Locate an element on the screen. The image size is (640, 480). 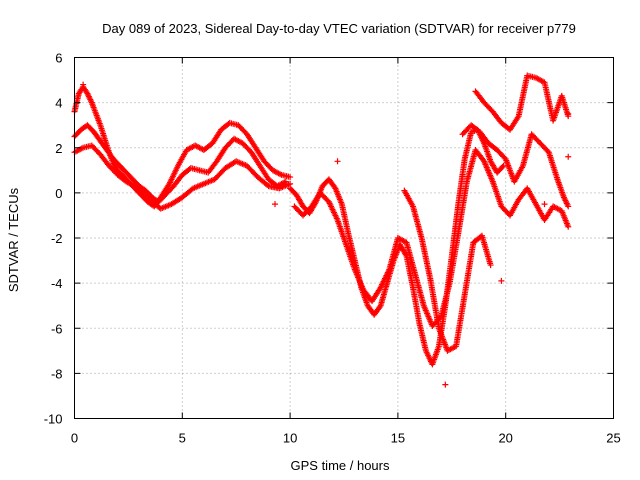
series-track-c is located at coordinates (182, 177).